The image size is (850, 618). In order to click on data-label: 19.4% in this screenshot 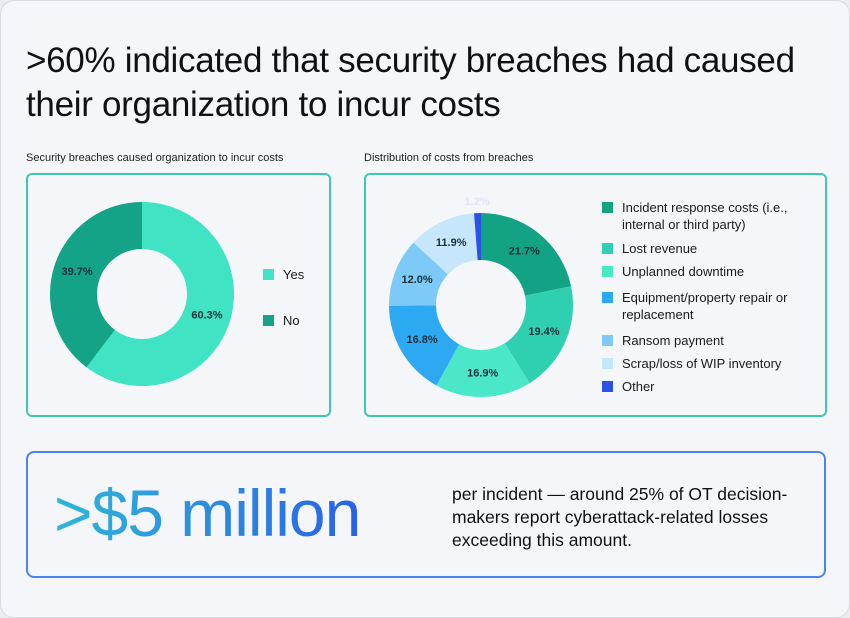, I will do `click(543, 332)`.